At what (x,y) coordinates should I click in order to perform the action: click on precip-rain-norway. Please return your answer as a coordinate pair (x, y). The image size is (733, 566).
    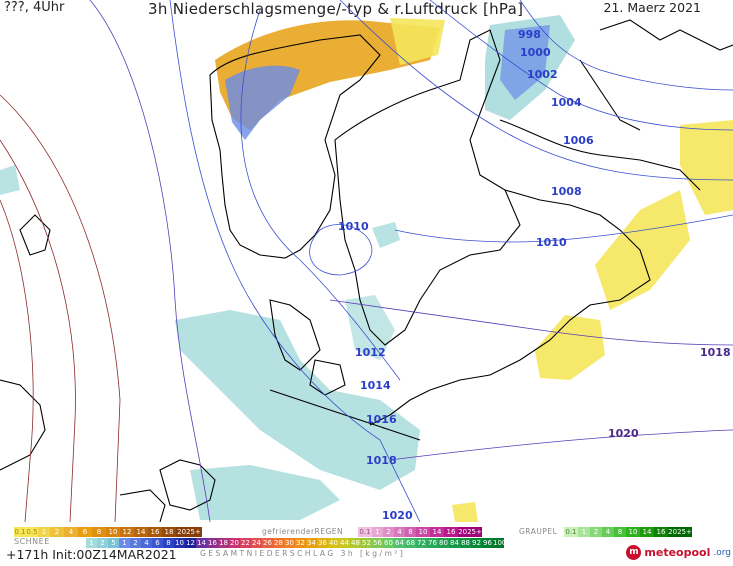
    Looking at the image, I should click on (262, 102).